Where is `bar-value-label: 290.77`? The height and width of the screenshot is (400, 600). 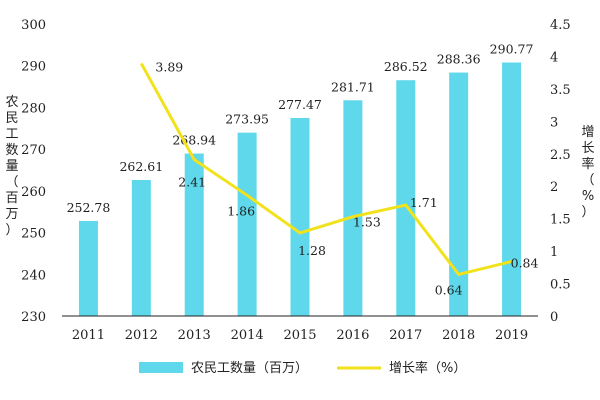 bar-value-label: 290.77 is located at coordinates (512, 49).